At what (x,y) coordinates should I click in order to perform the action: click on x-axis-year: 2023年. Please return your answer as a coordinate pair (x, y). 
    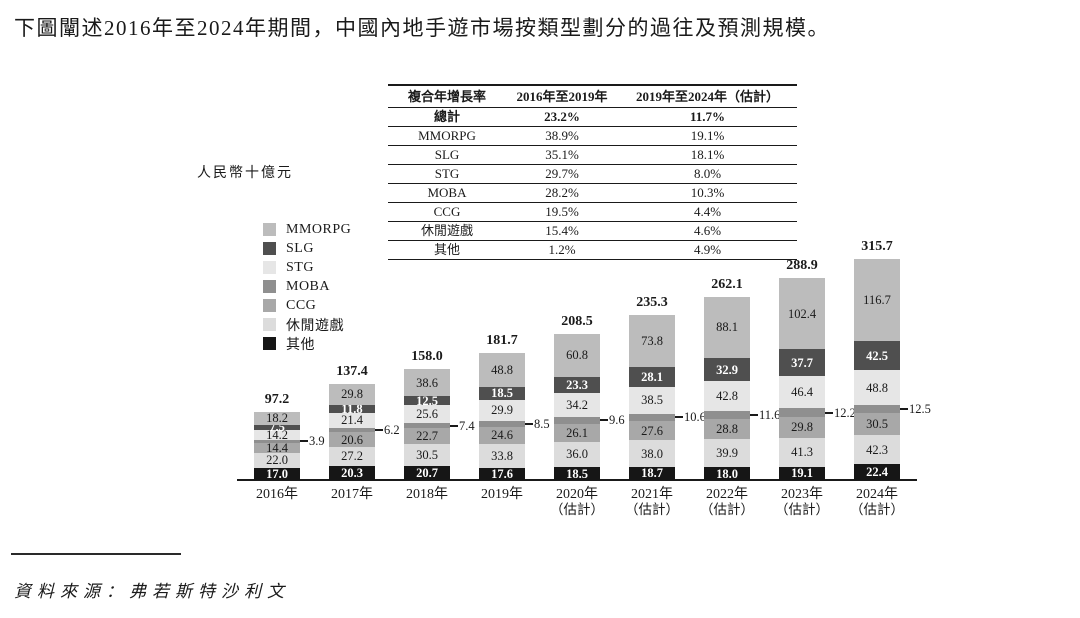
    Looking at the image, I should click on (802, 494).